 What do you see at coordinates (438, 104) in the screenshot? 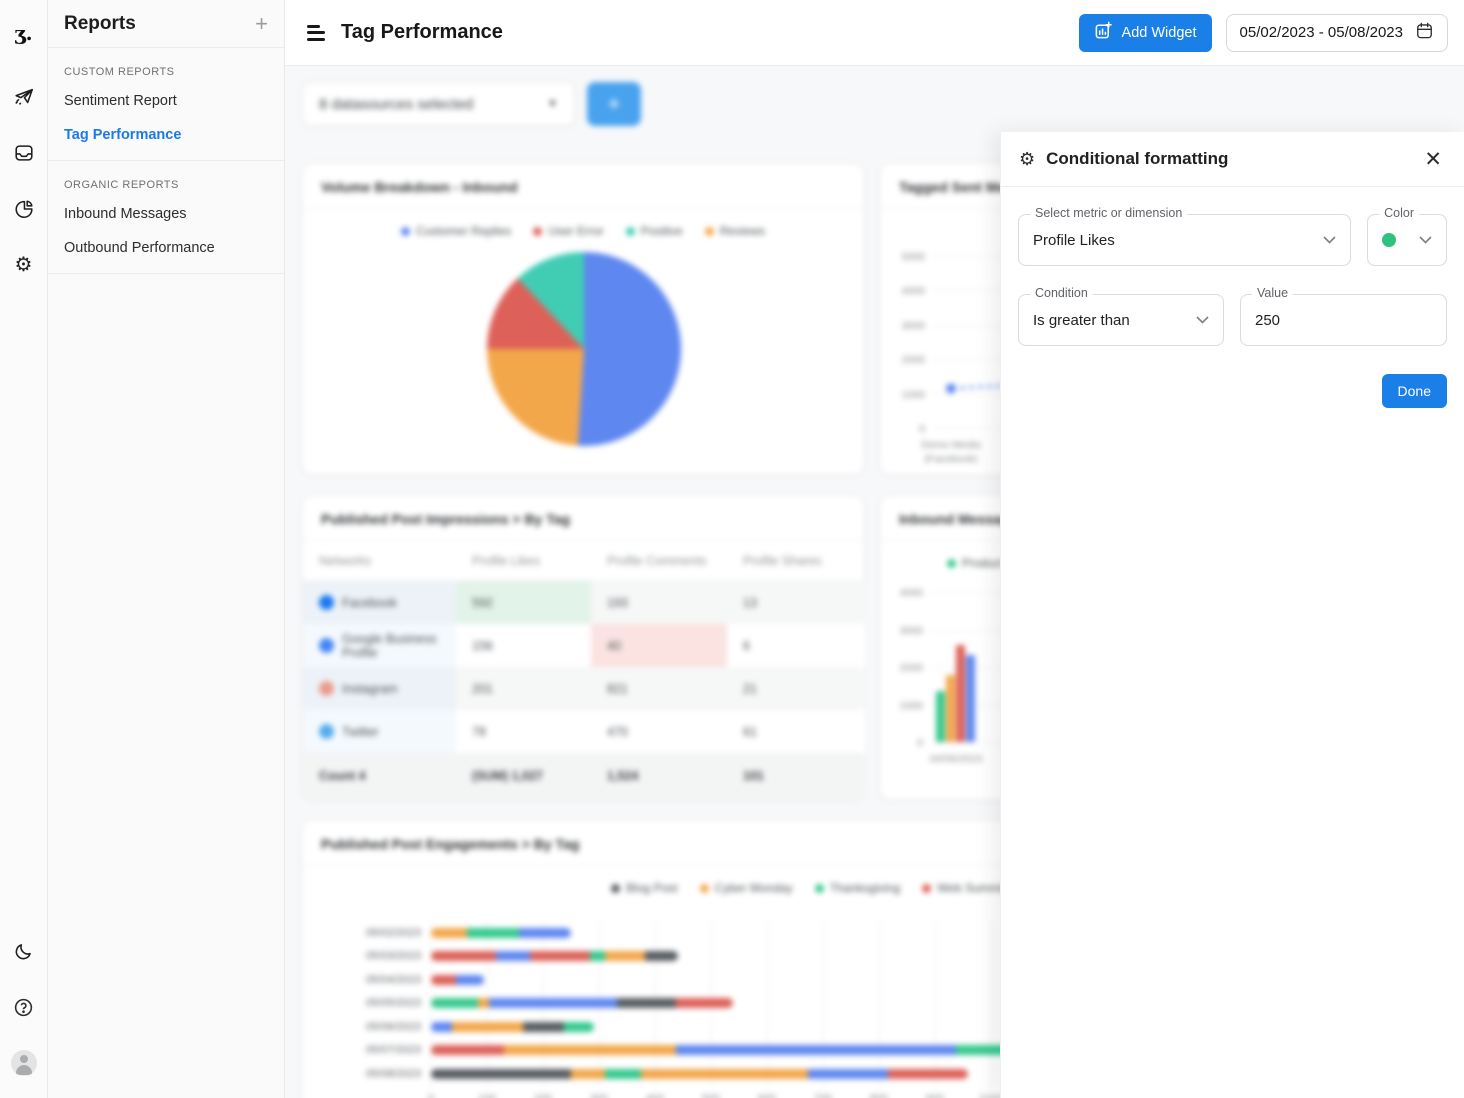
I see `datasources-select: 8 datasources selected ▼` at bounding box center [438, 104].